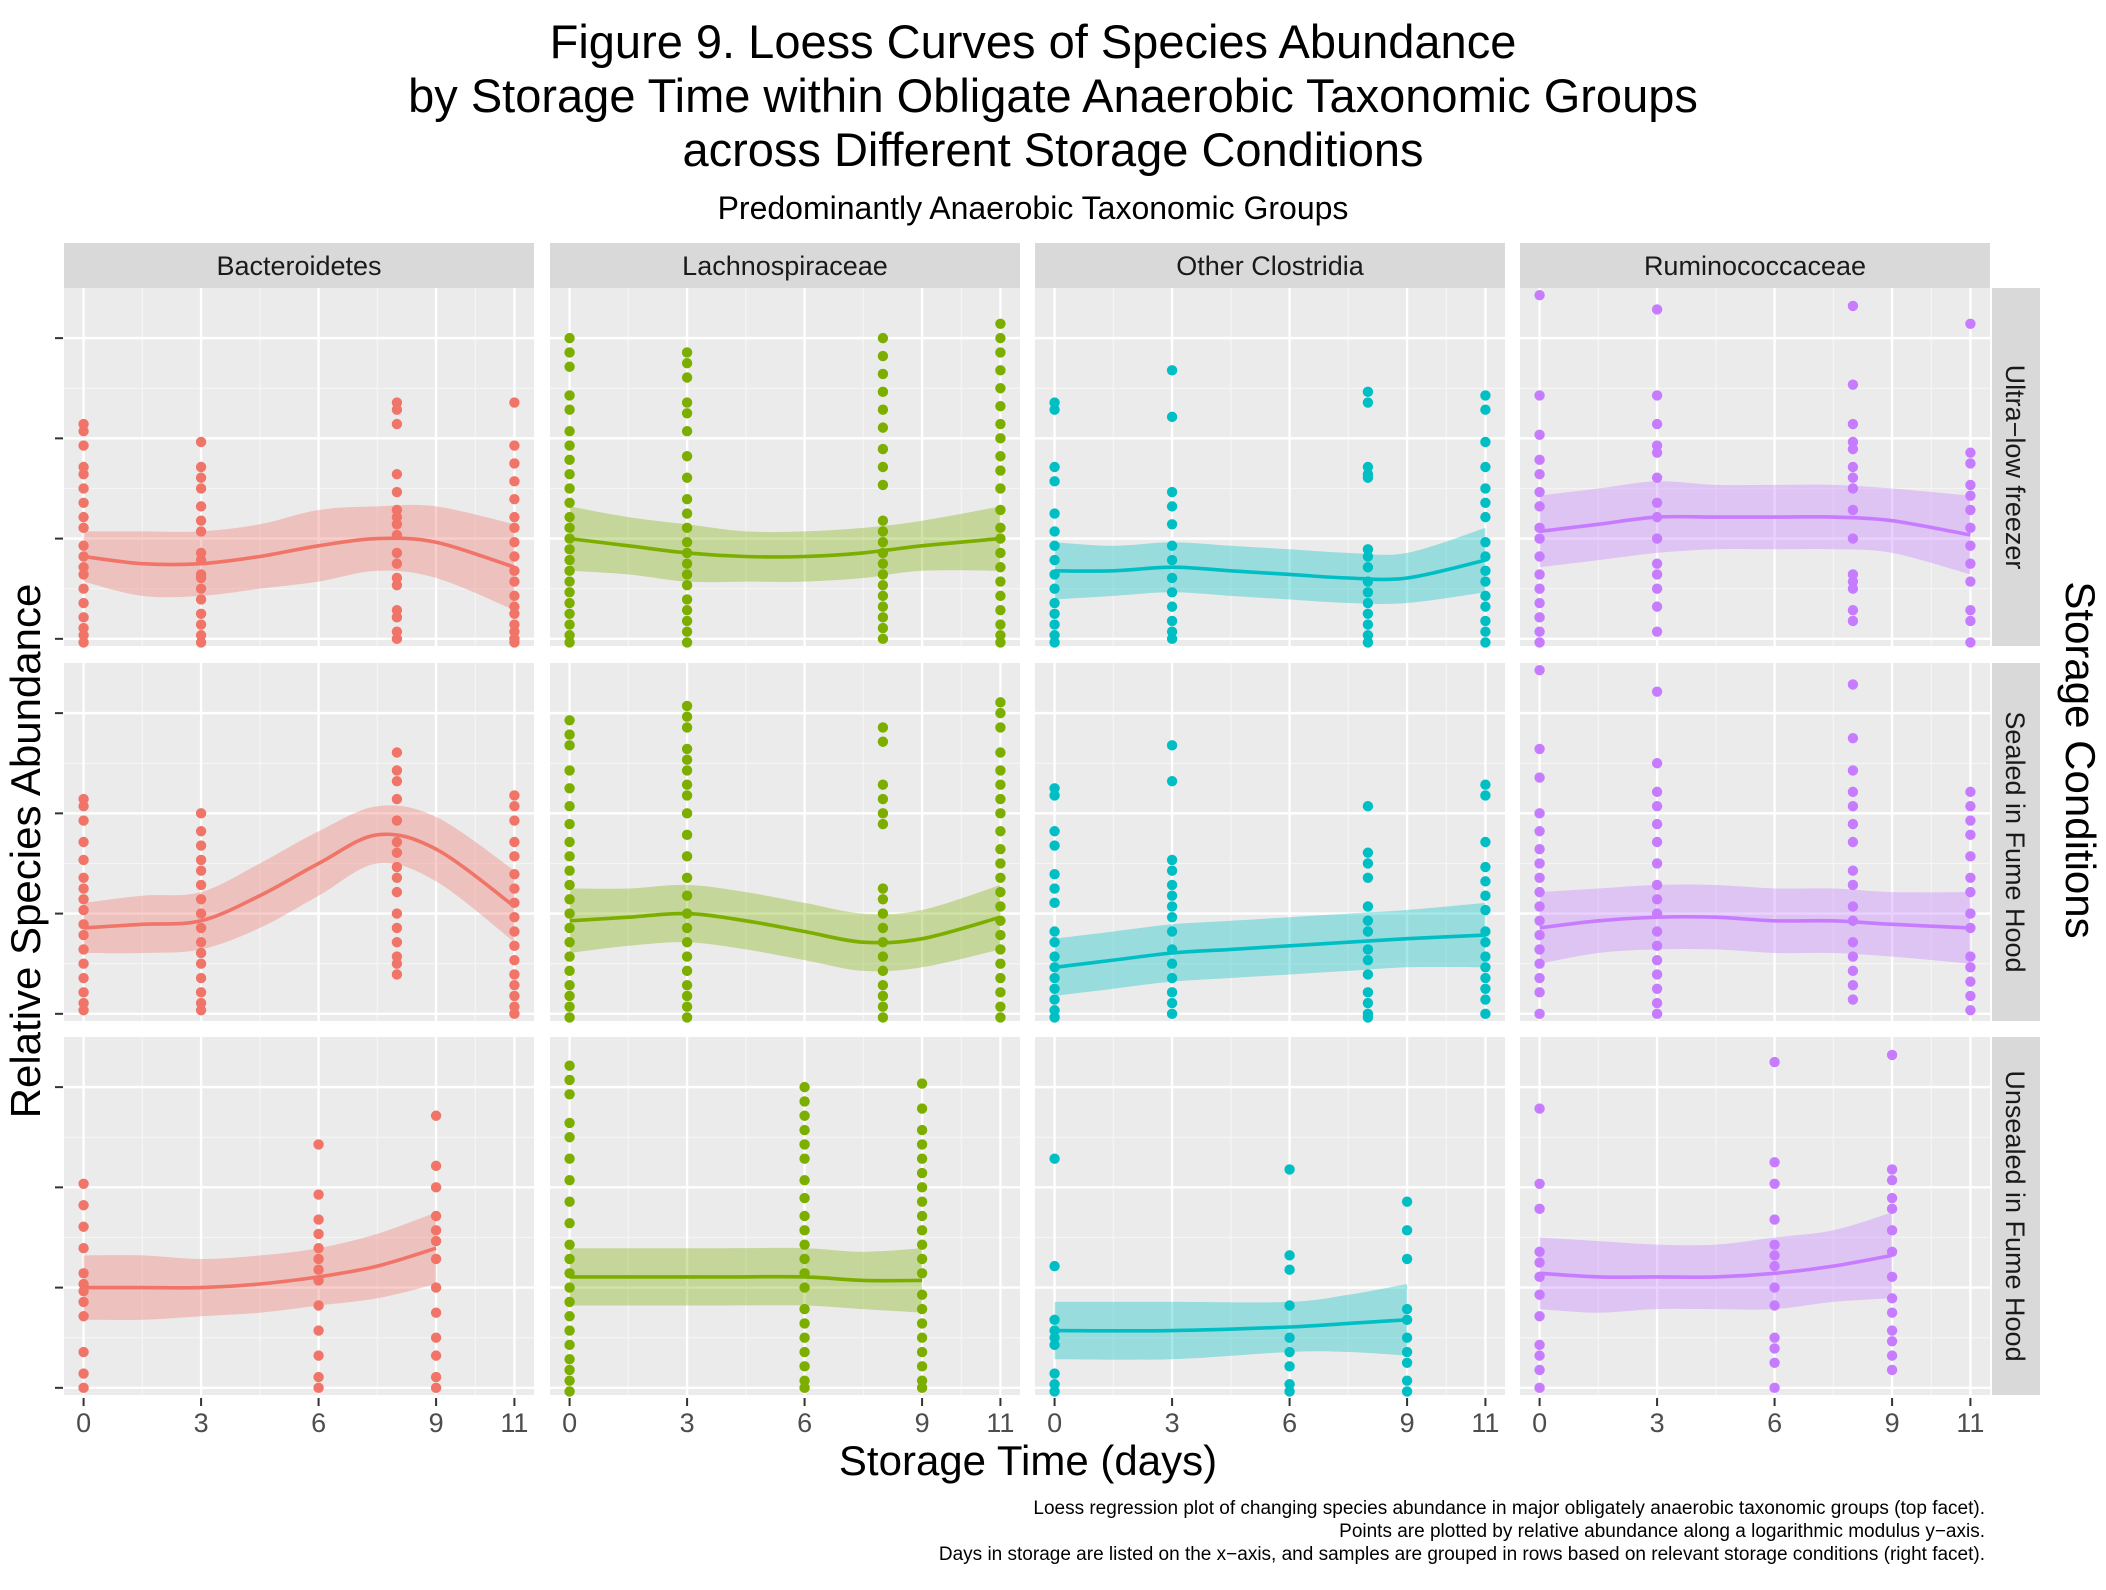 The image size is (2106, 1590). Describe the element at coordinates (2015, 841) in the screenshot. I see `facet-label-sealed-in-fume-hood: Sealed in Fume Hood` at that location.